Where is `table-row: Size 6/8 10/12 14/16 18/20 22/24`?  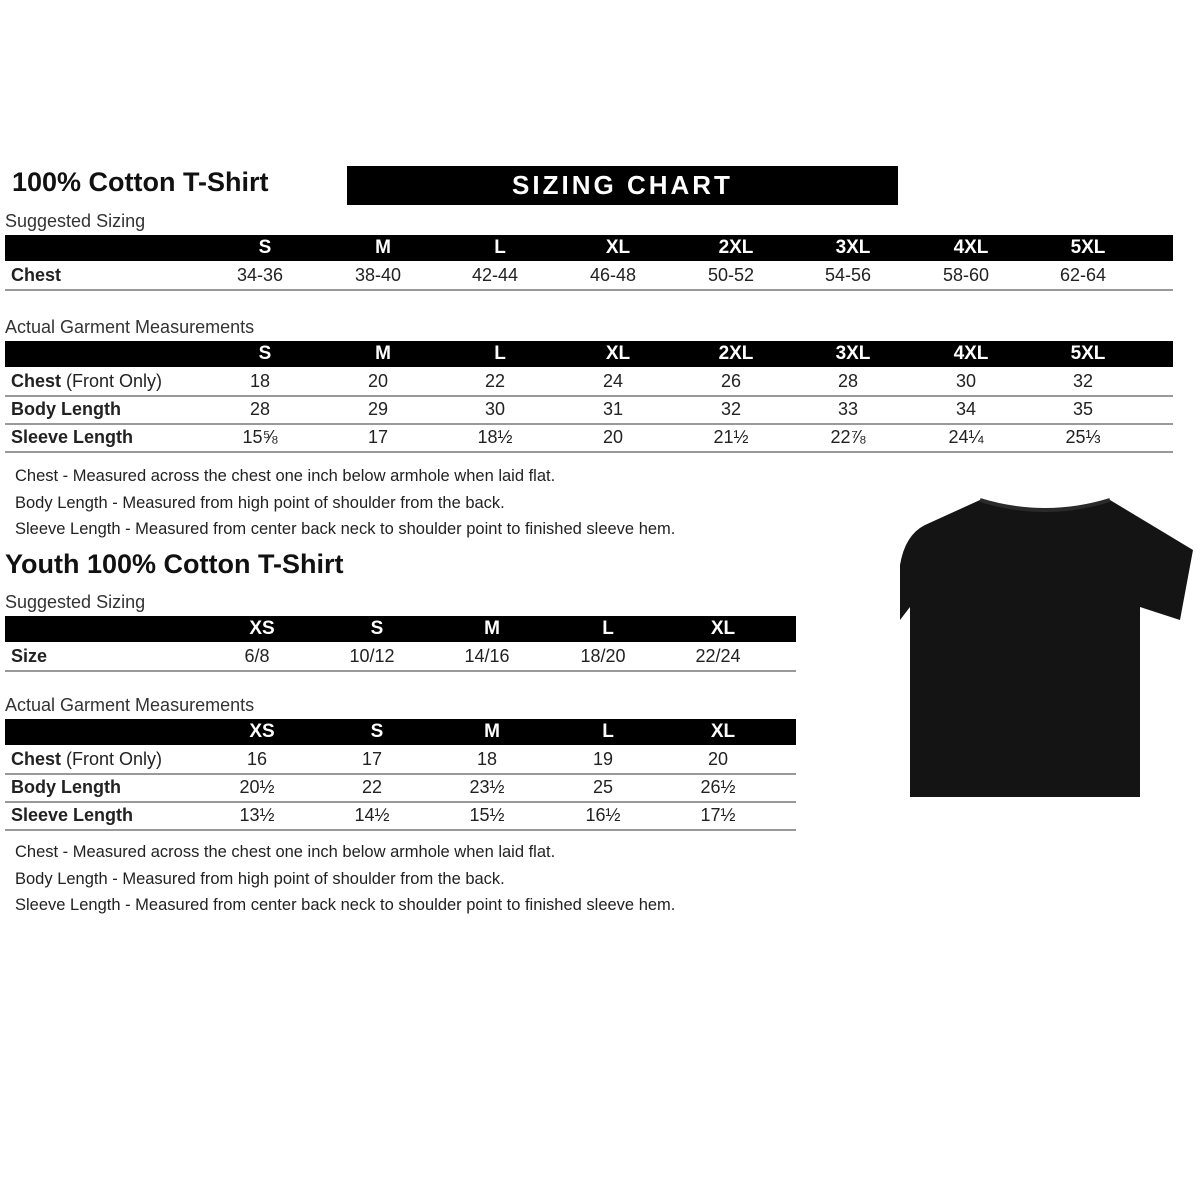 table-row: Size 6/8 10/12 14/16 18/20 22/24 is located at coordinates (398, 657).